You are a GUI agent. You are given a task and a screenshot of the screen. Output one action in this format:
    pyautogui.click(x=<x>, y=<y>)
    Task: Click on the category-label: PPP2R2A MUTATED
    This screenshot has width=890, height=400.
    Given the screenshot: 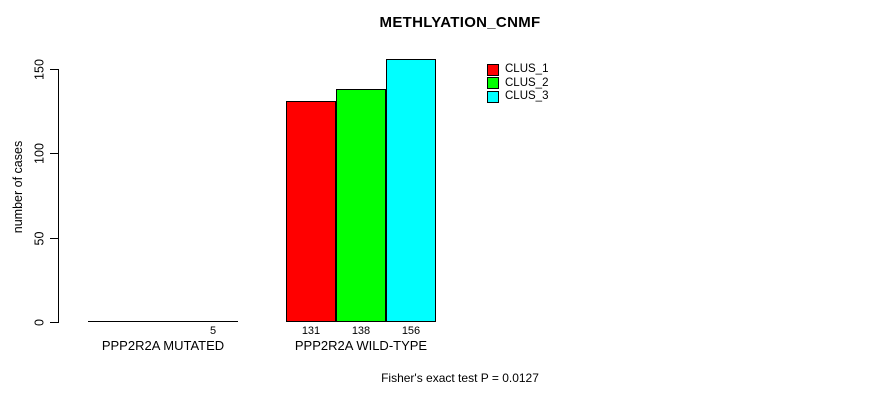 What is the action you would take?
    pyautogui.click(x=163, y=345)
    